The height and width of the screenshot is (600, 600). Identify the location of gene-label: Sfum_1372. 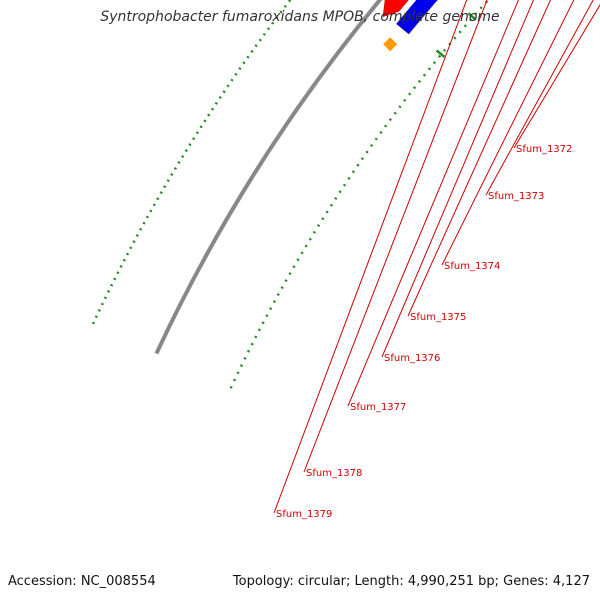
(544, 149).